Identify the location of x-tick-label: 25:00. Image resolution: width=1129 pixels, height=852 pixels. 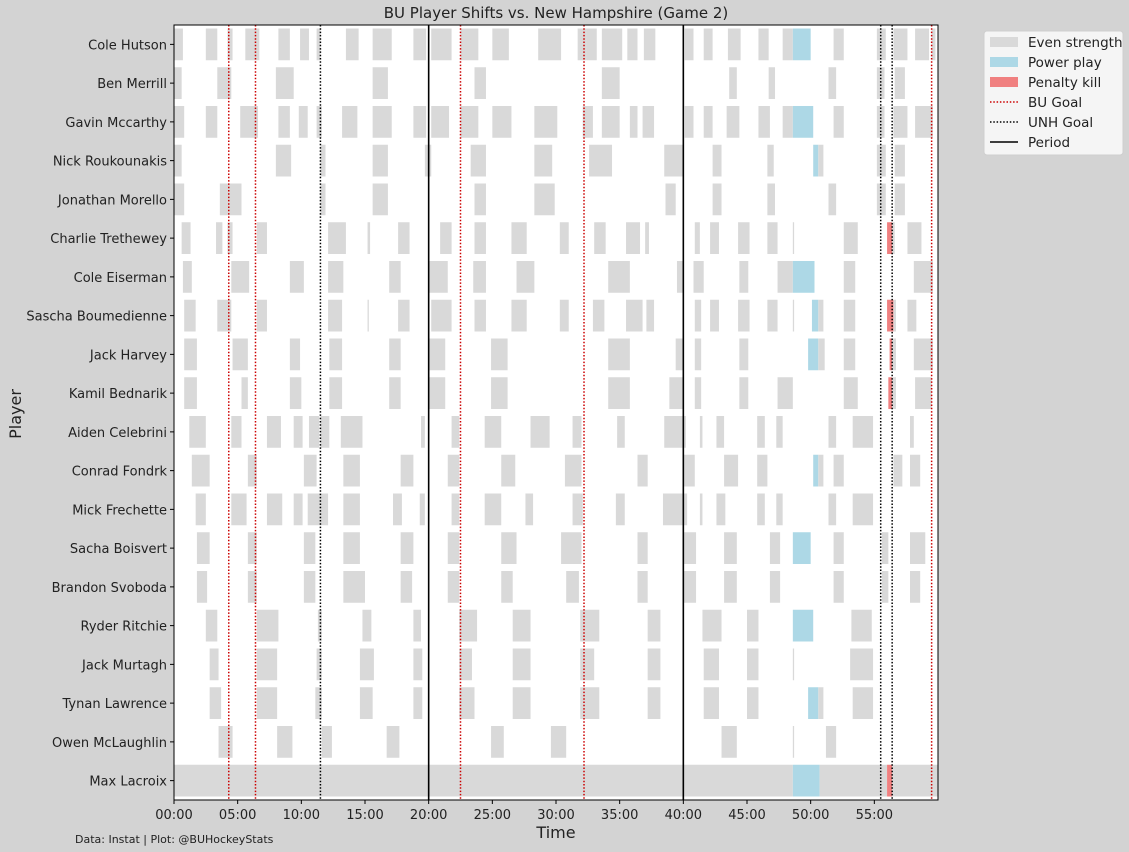
(492, 815).